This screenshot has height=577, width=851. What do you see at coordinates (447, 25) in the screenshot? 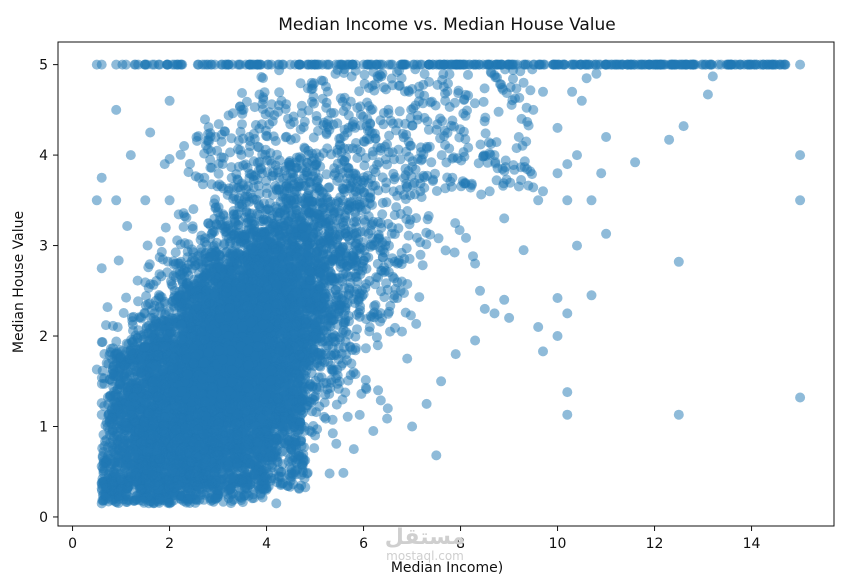
I see `chart-title: Median Income vs. Median House Value` at bounding box center [447, 25].